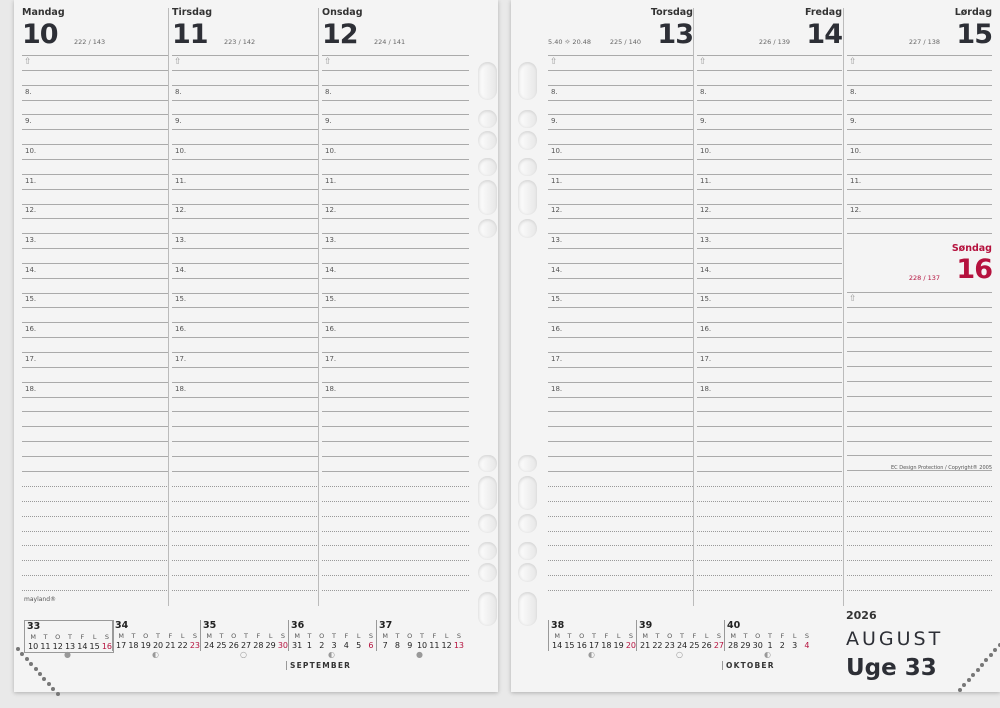 The height and width of the screenshot is (708, 1000). What do you see at coordinates (82, 637) in the screenshot?
I see `weekday-header: F` at bounding box center [82, 637].